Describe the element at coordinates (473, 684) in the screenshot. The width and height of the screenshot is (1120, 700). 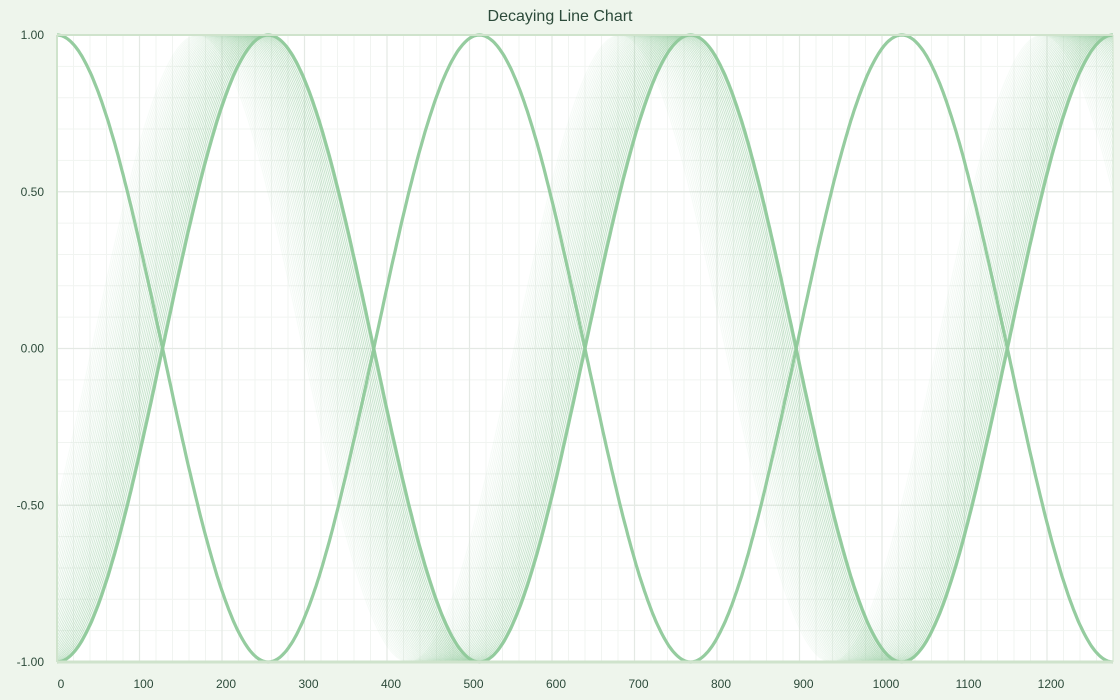
I see `x-tick-label: 500` at that location.